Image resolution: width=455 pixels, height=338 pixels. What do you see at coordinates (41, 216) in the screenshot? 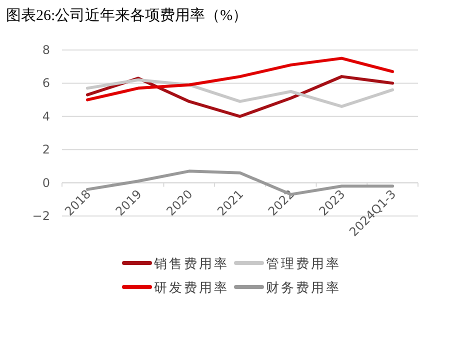
I see `y-tick-label: −2` at bounding box center [41, 216].